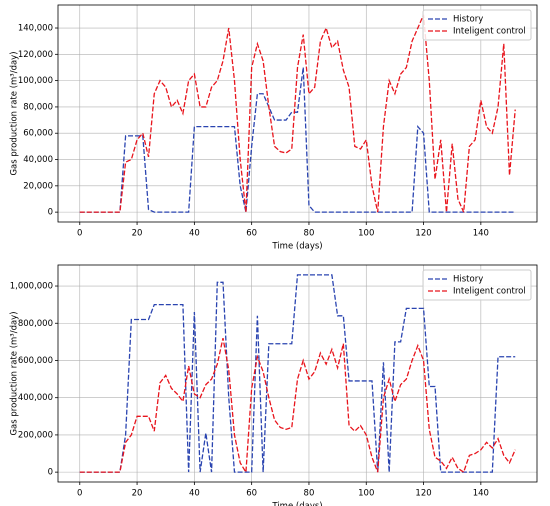 Image resolution: width=550 pixels, height=506 pixels. Describe the element at coordinates (38, 186) in the screenshot. I see `y-tick-label: 20,000` at that location.